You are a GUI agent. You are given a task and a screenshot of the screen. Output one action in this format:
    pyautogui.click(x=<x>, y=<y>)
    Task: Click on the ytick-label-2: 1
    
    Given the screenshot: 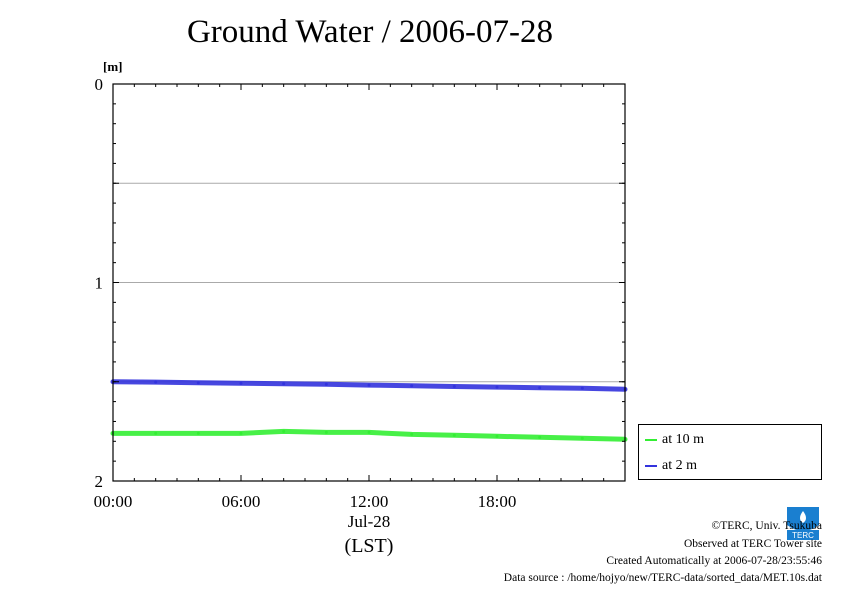 What is the action you would take?
    pyautogui.click(x=99, y=283)
    